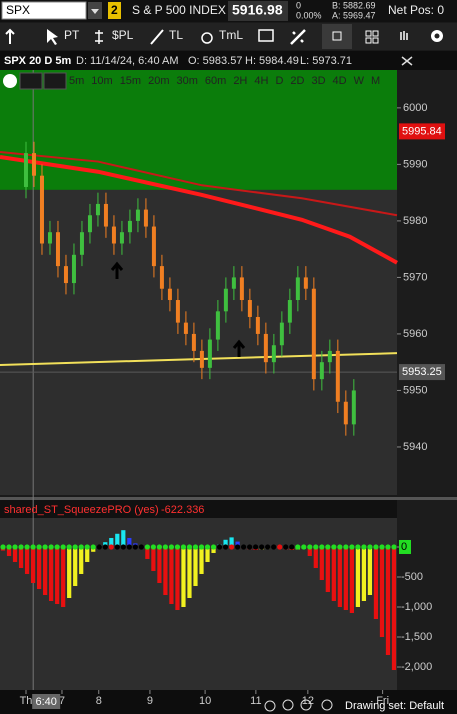  Describe the element at coordinates (10, 81) in the screenshot. I see `alert-icon` at that location.